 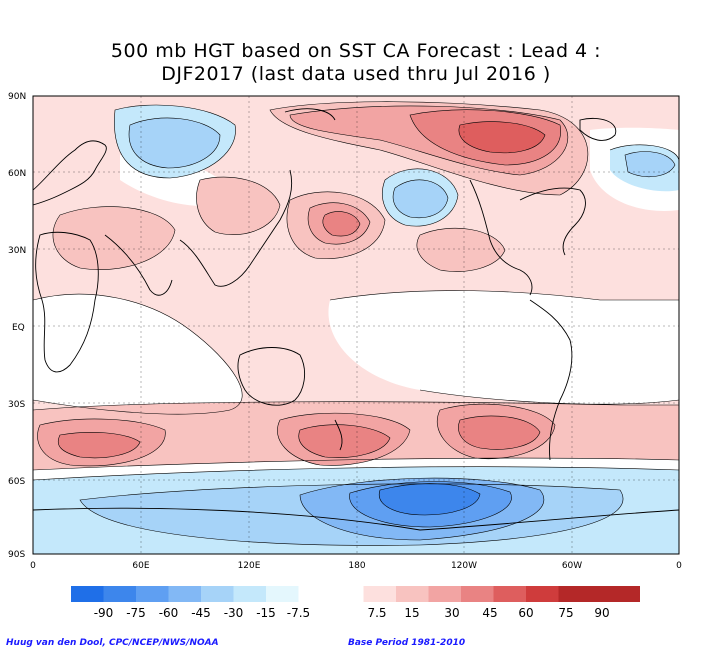 I want to click on map-title-line-2: DJF2017 (last data used thru Jul 2016 ), so click(x=356, y=74).